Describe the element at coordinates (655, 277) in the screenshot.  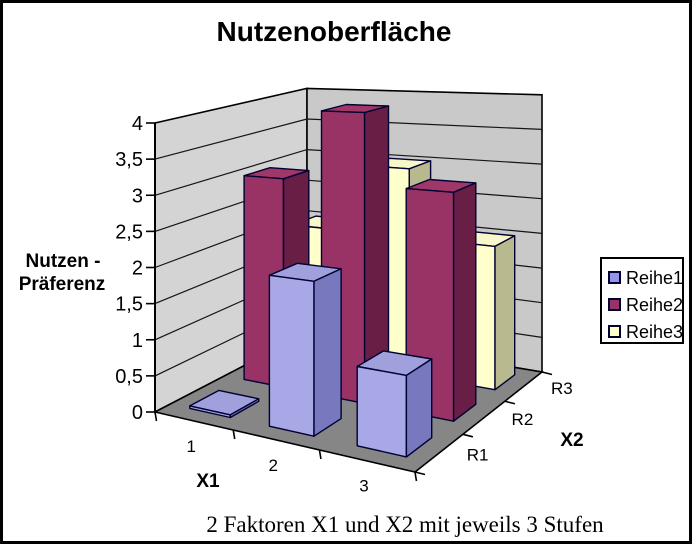
I see `legend-label: Reihe1` at that location.